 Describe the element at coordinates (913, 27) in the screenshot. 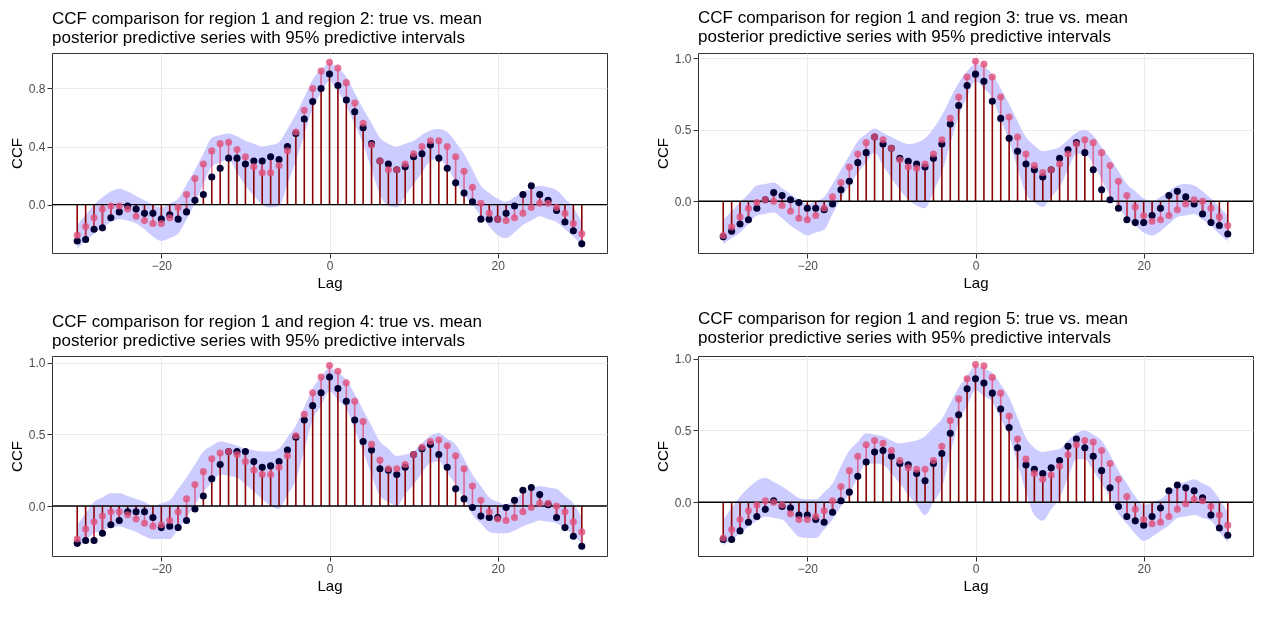

I see `chart-title: CCF comparison for region 1 and region 3: true vs. mean posterior predictive series with 95% predictive intervals` at that location.